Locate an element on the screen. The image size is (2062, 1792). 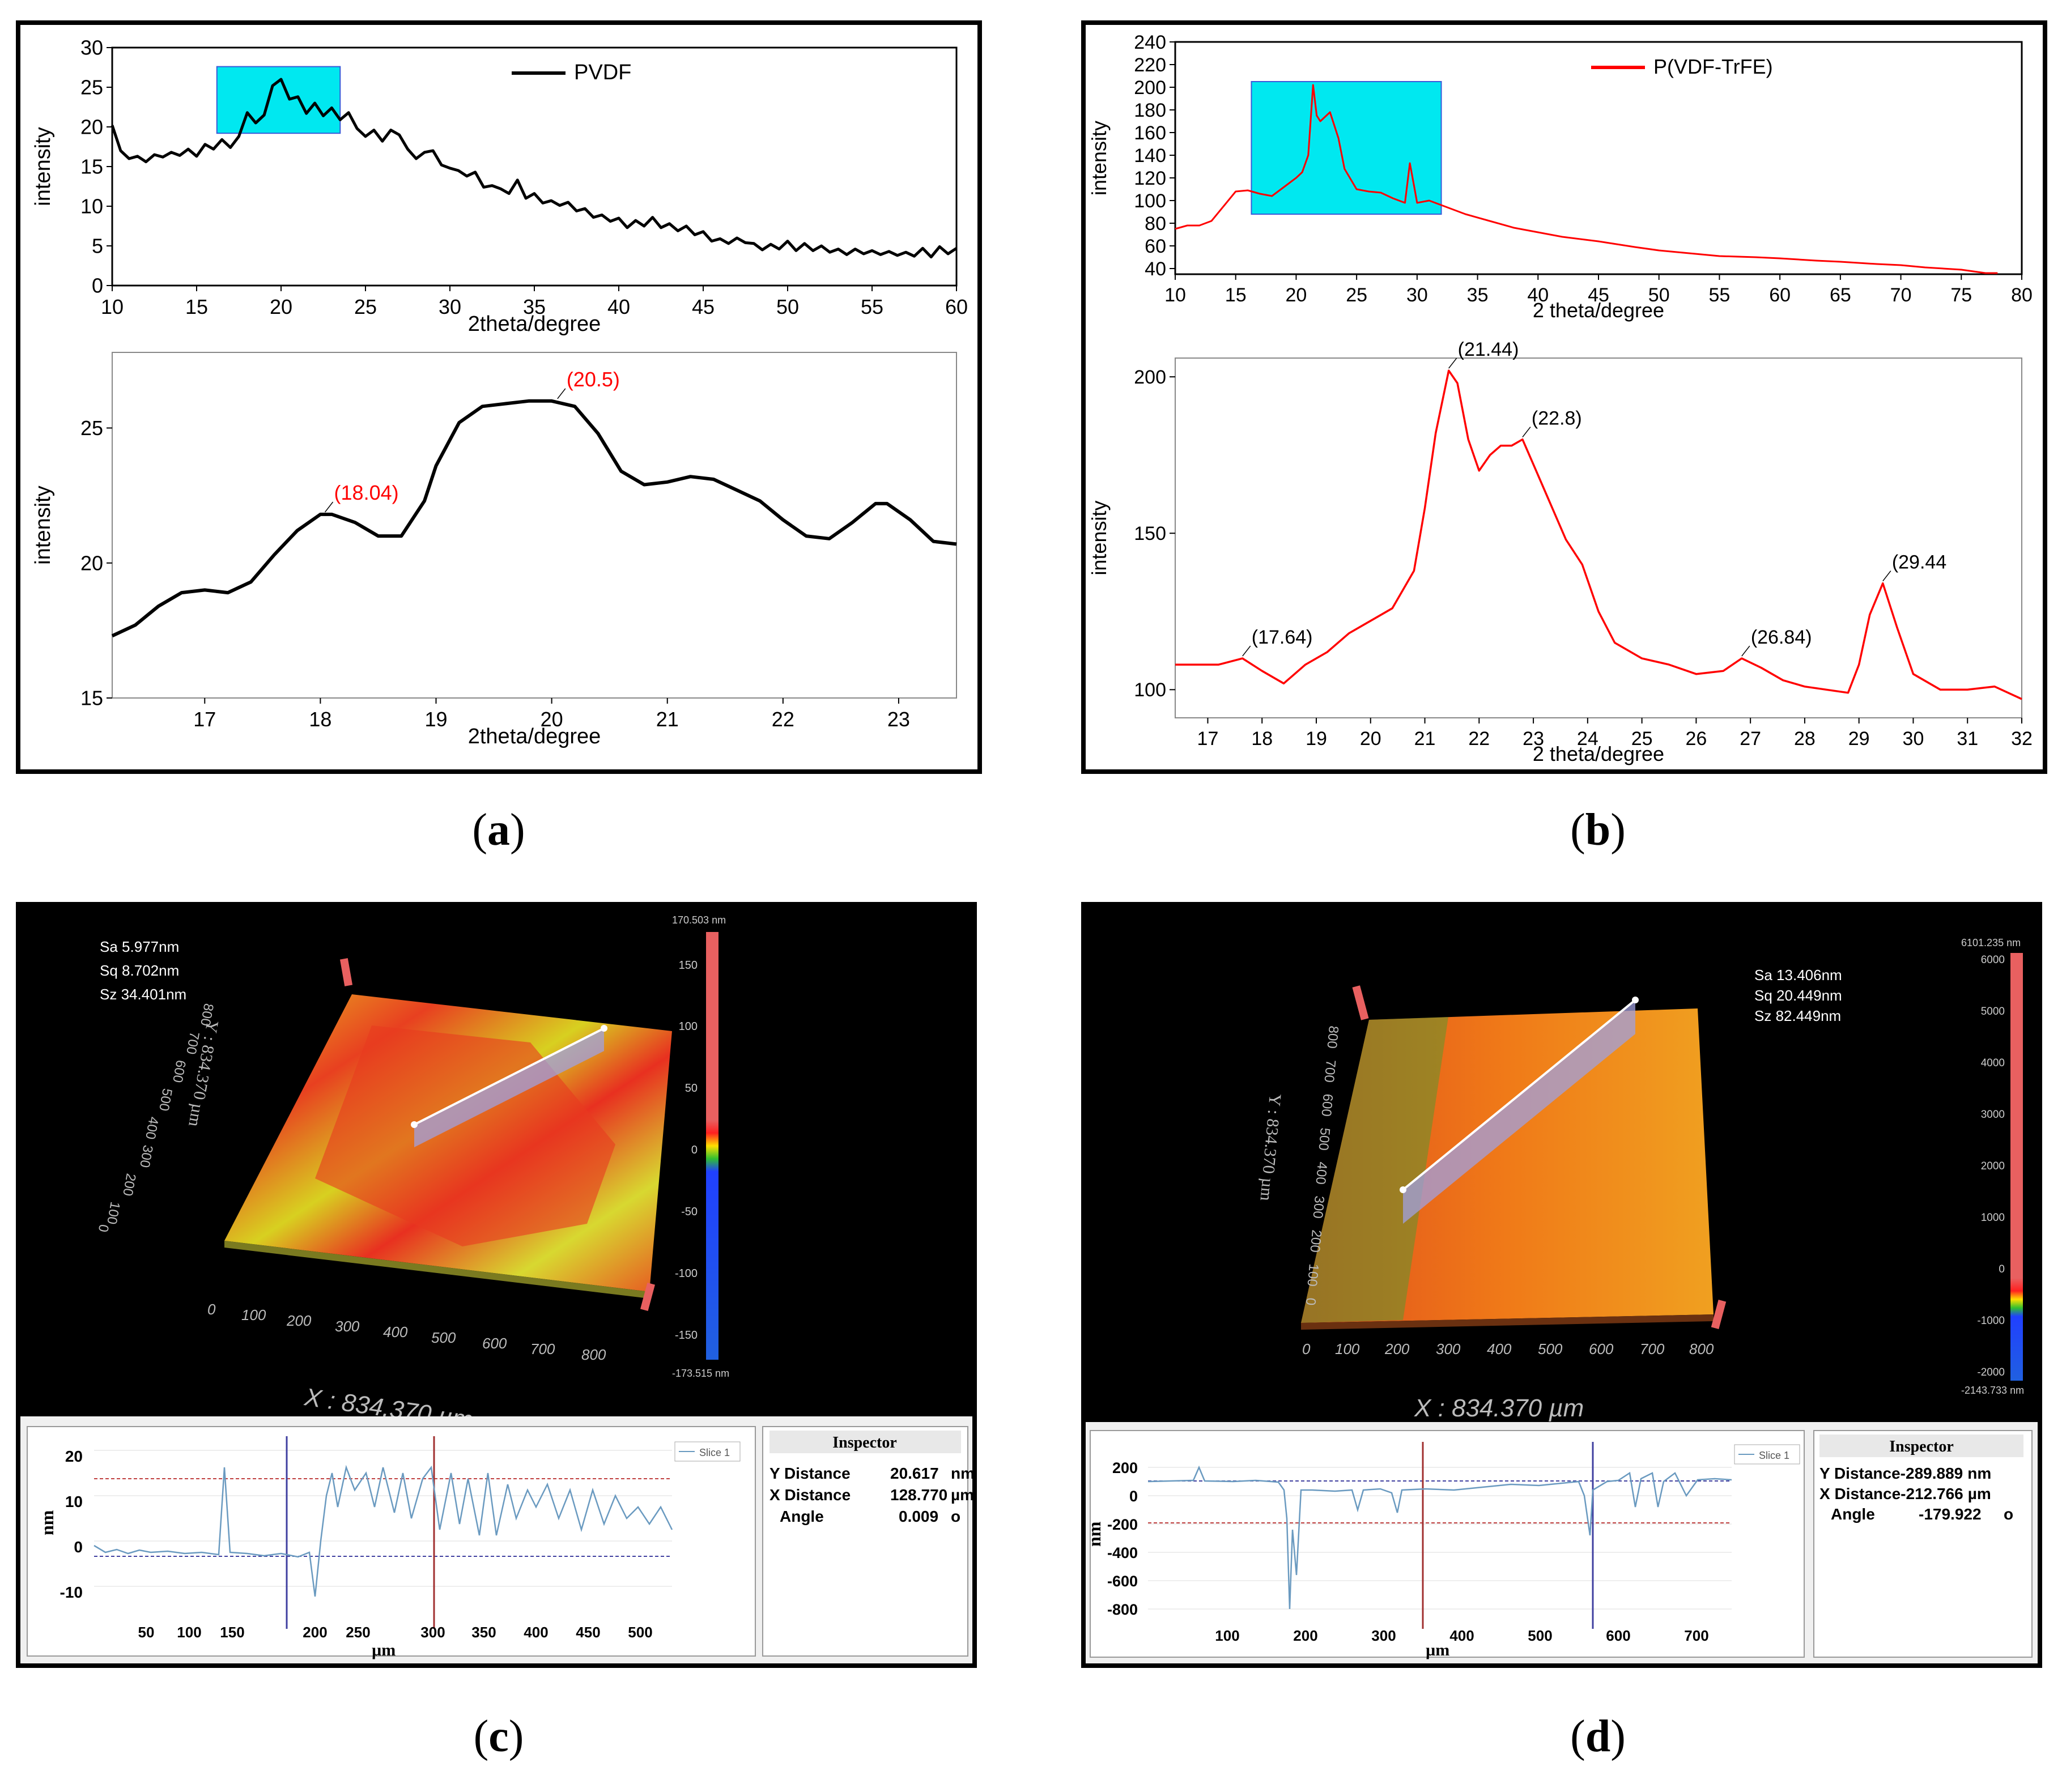
profile-ytick: -200 is located at coordinates (1122, 1524).